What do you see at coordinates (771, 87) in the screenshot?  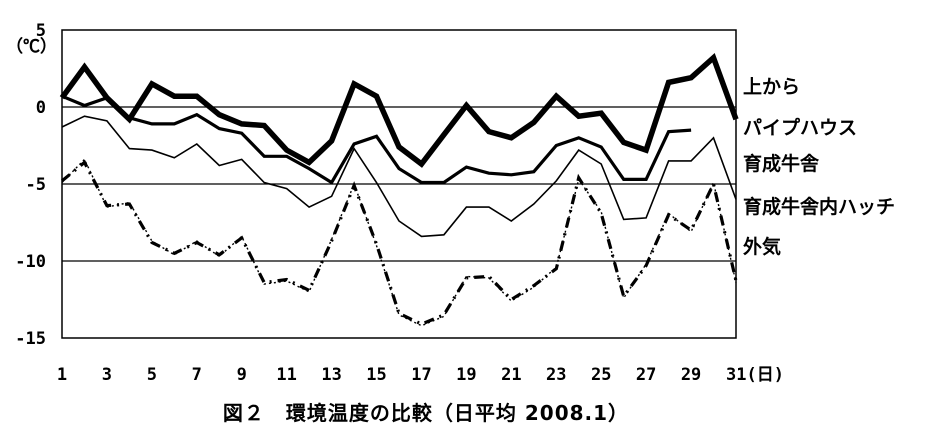 I see `legend-label: 上から` at bounding box center [771, 87].